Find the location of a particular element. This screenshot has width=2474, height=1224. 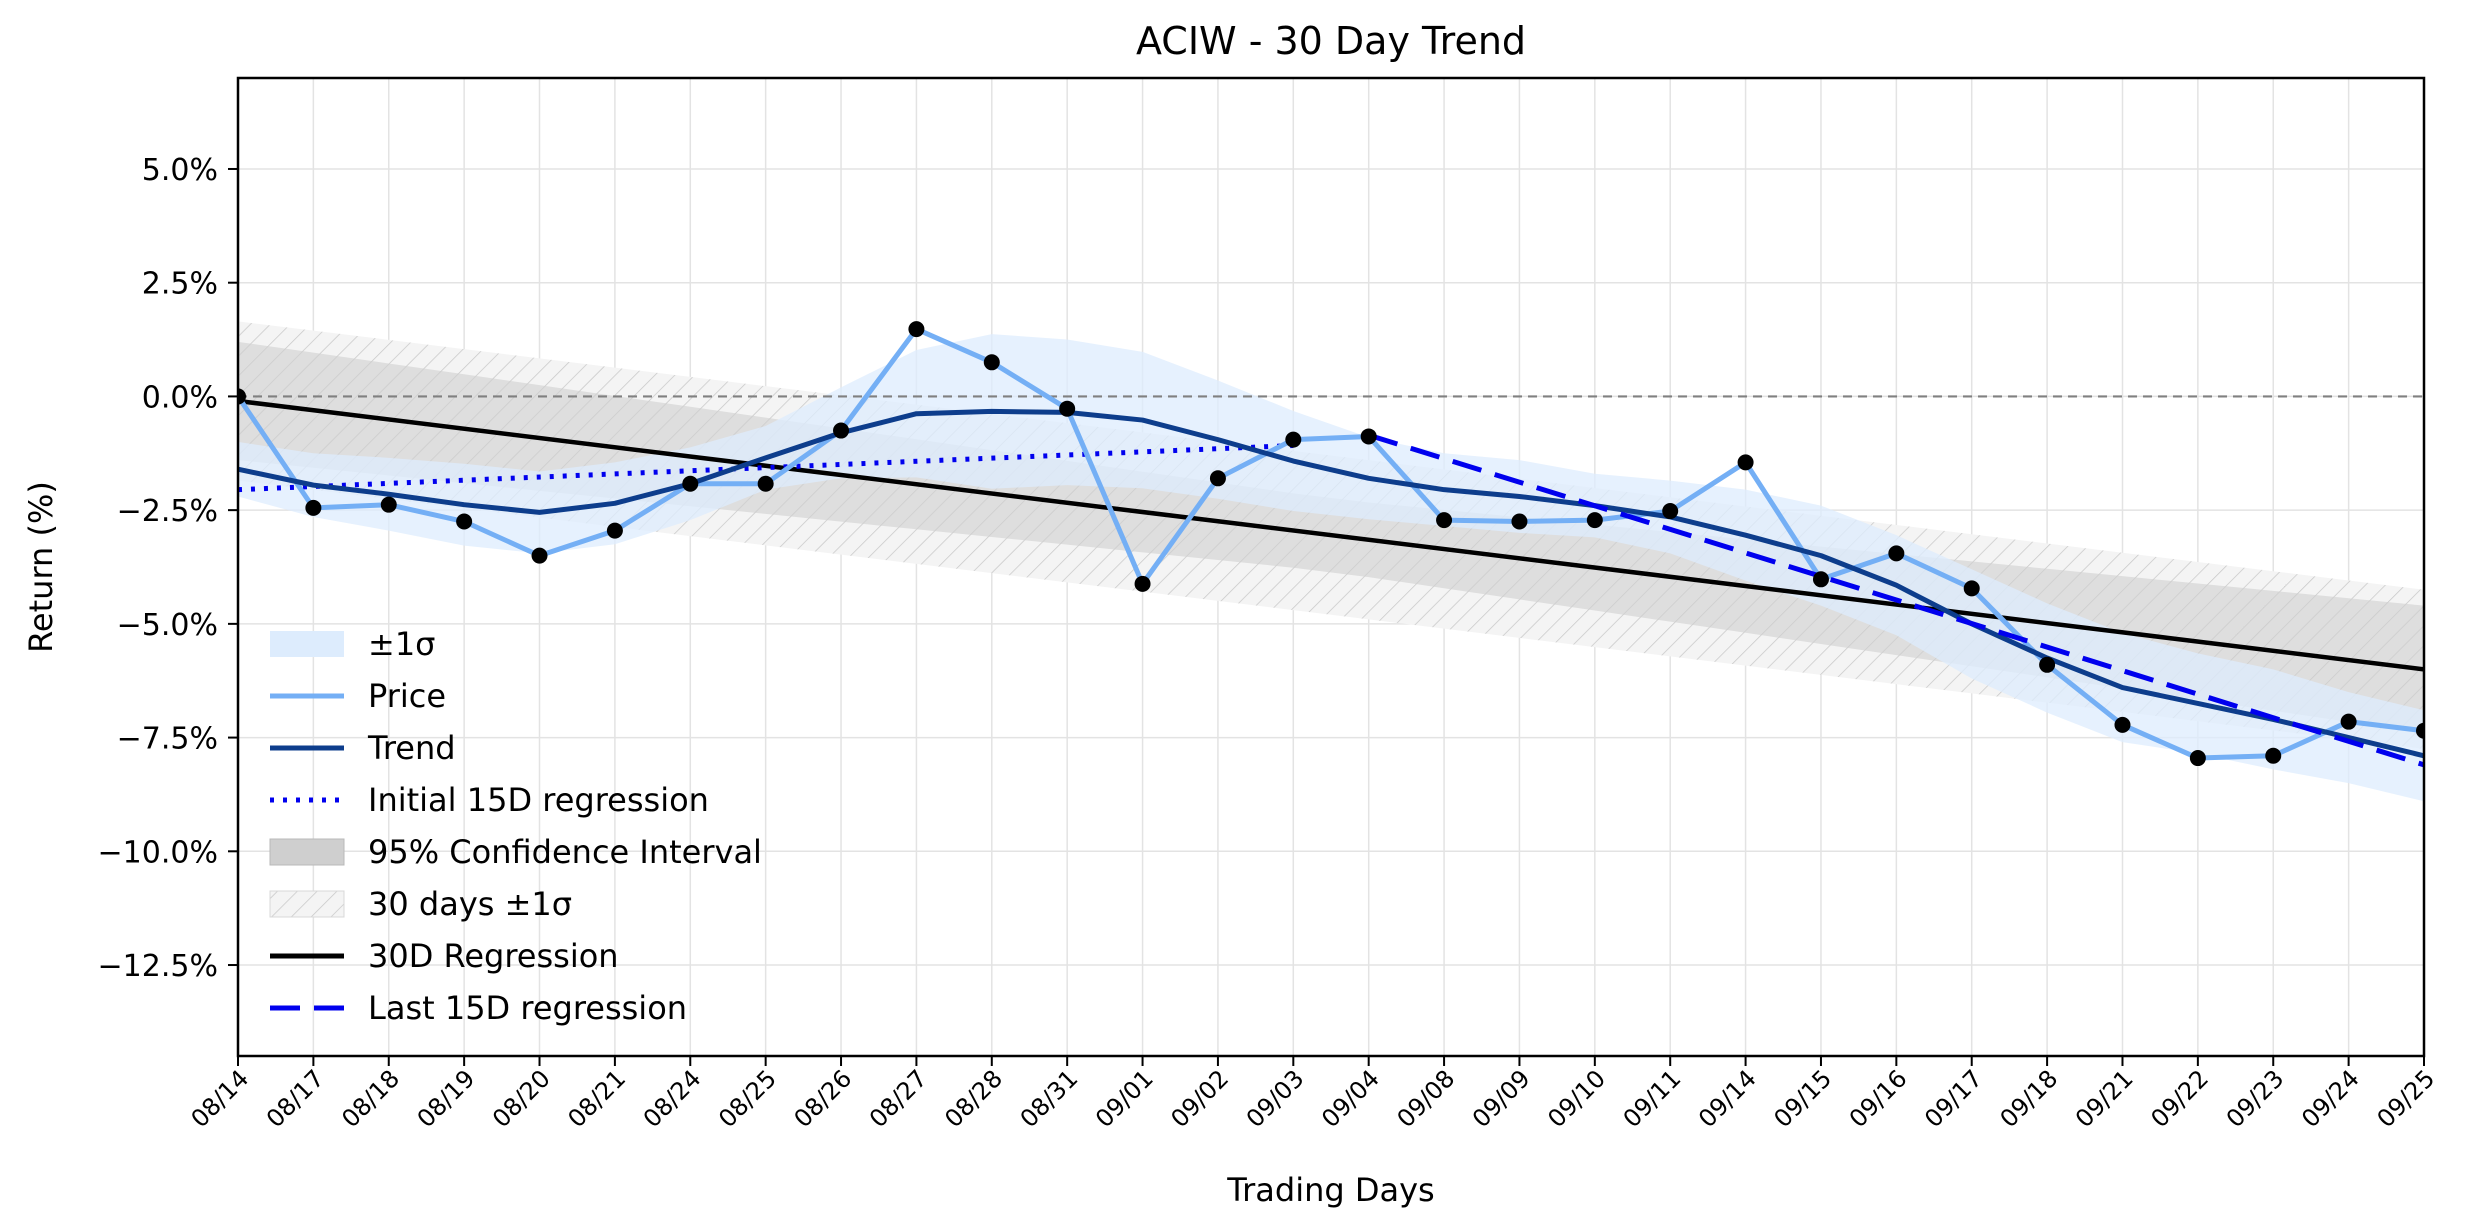

x-tick-label: 09/22 is located at coordinates (2179, 1098).